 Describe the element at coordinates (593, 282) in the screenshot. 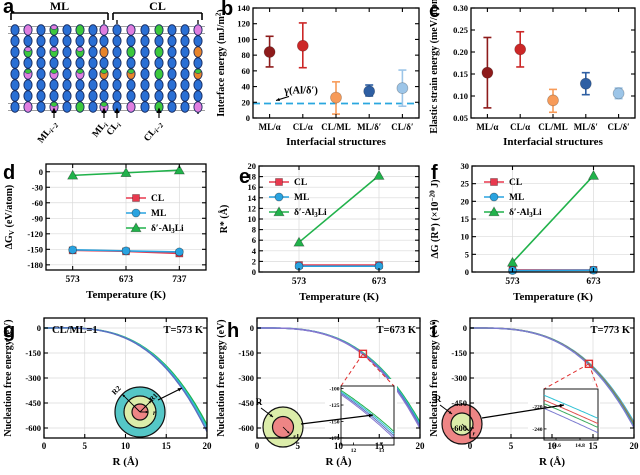

I see `x-category-label: 673` at that location.